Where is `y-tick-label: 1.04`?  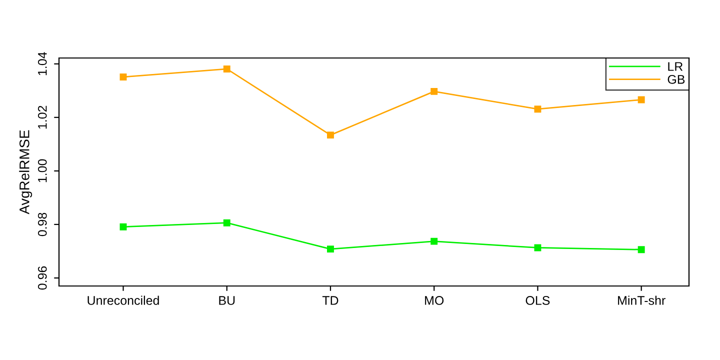 y-tick-label: 1.04 is located at coordinates (42, 64).